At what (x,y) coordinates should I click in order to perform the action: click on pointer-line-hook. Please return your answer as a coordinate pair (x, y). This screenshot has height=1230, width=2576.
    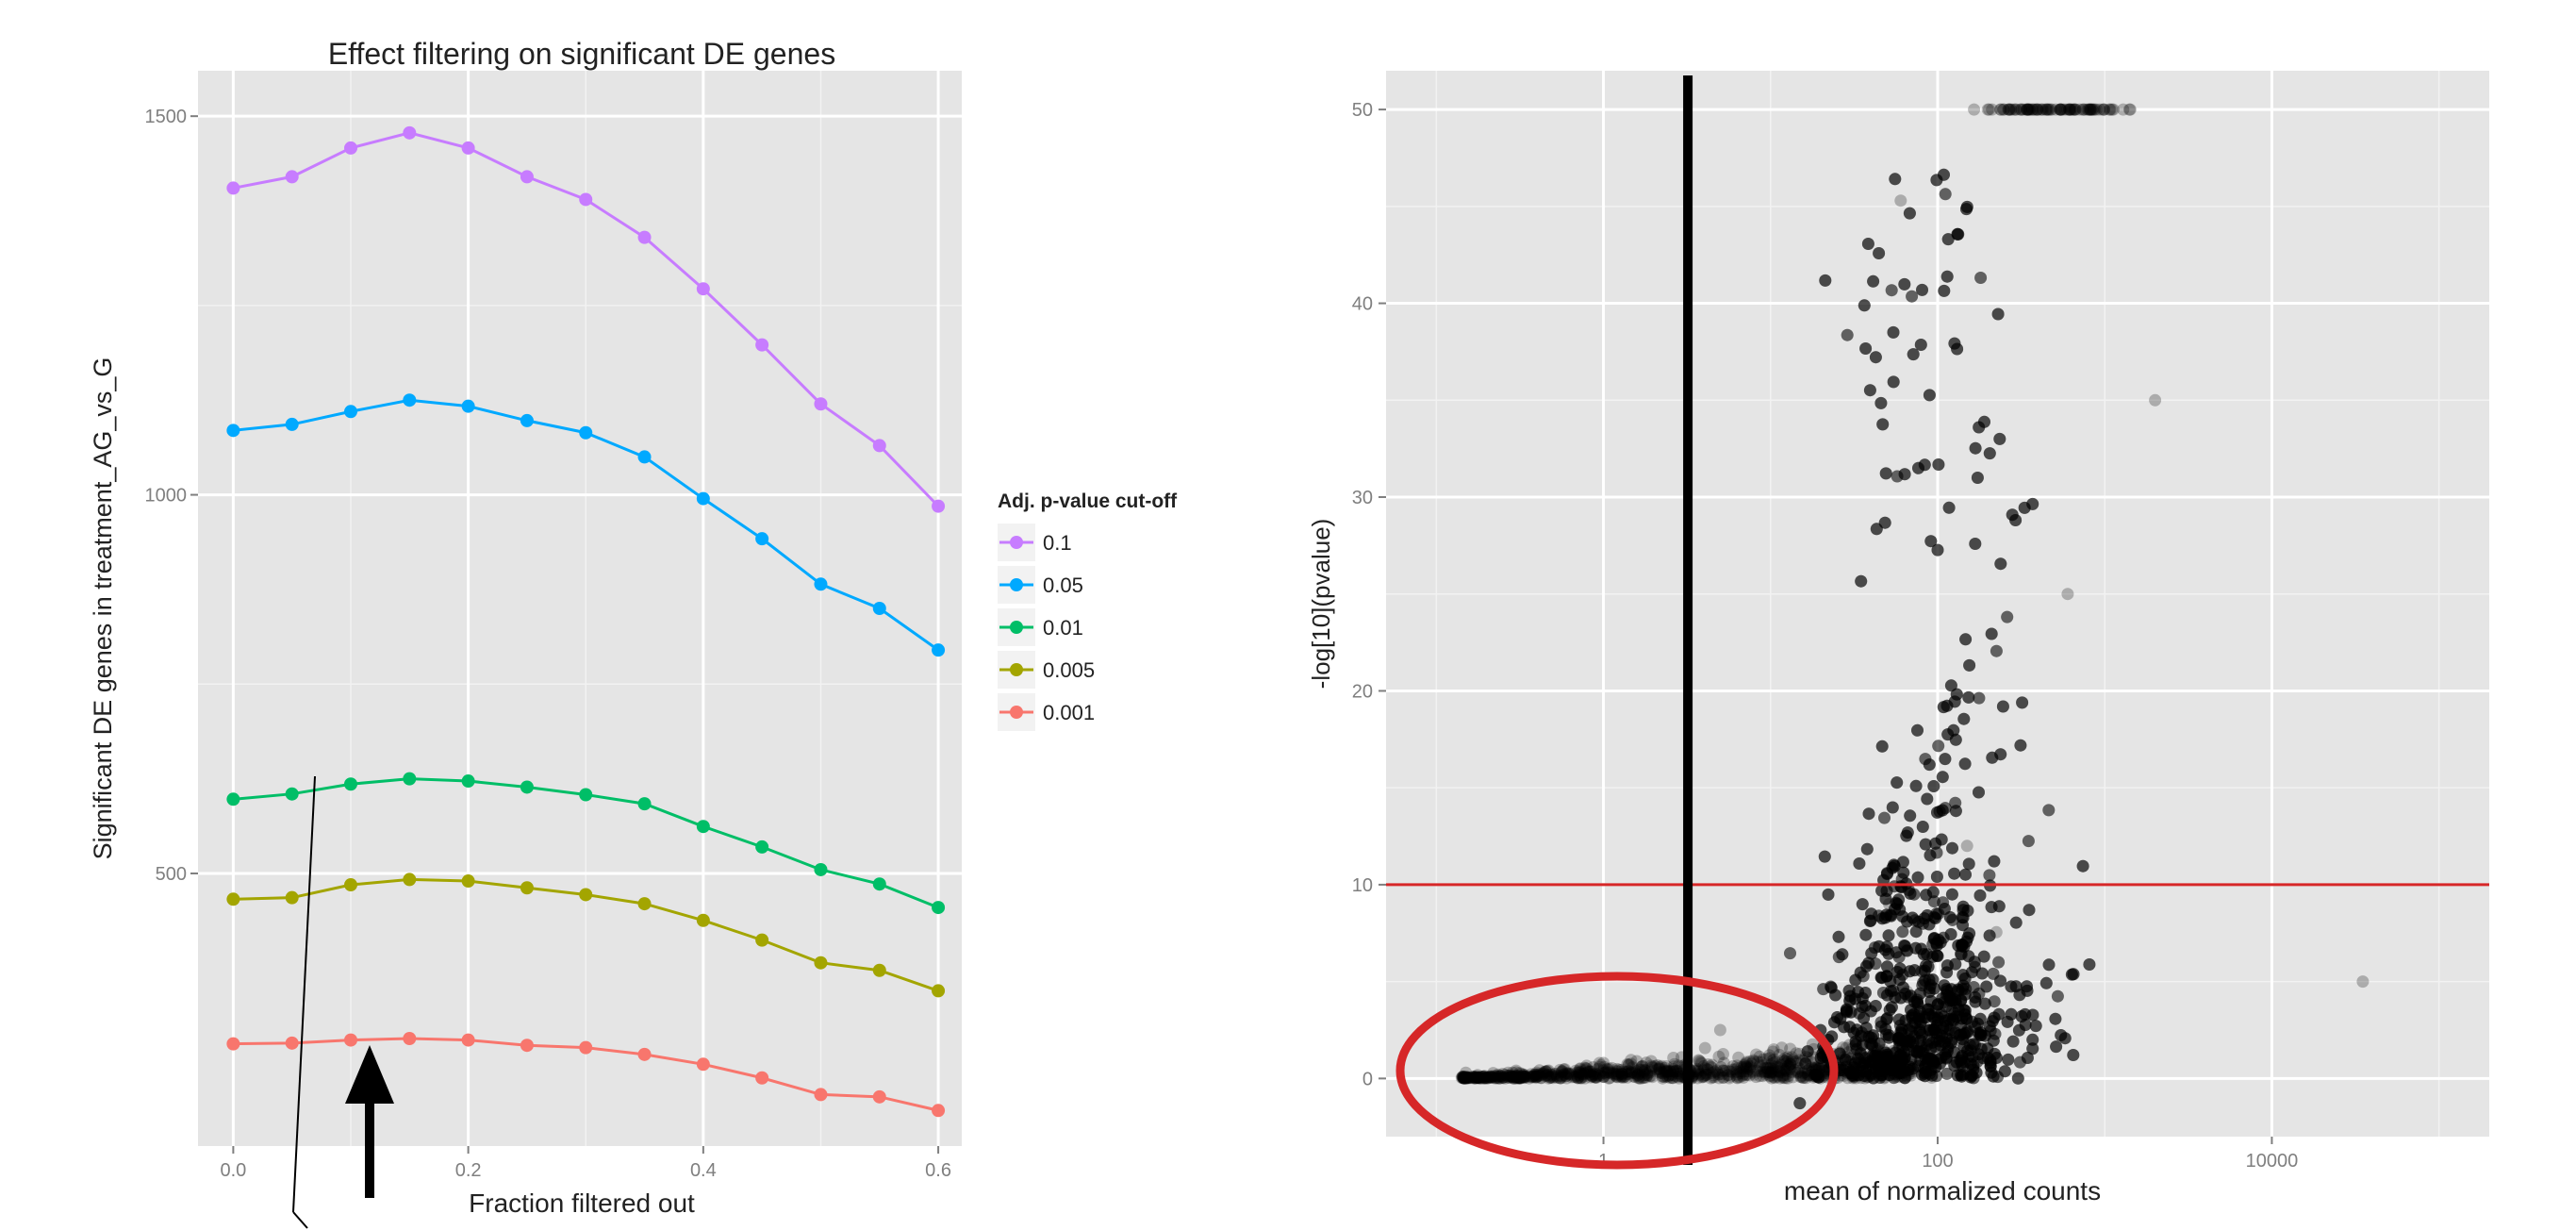
    Looking at the image, I should click on (300, 1220).